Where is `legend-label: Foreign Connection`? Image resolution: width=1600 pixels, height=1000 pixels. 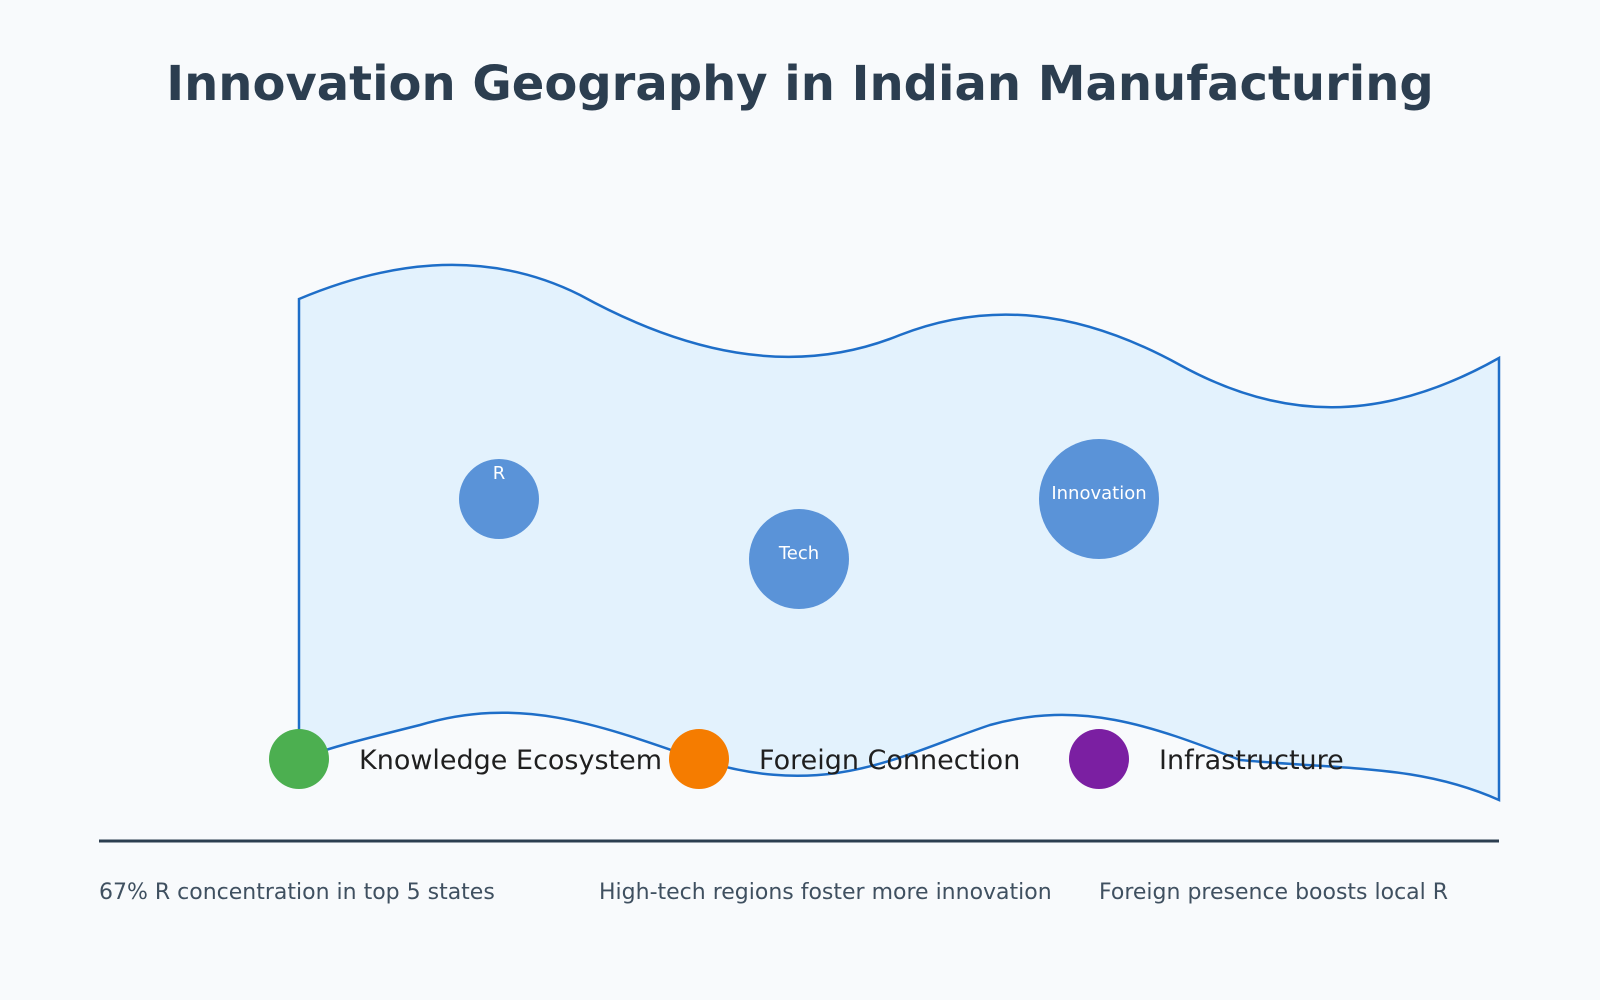
legend-label: Foreign Connection is located at coordinates (889, 760).